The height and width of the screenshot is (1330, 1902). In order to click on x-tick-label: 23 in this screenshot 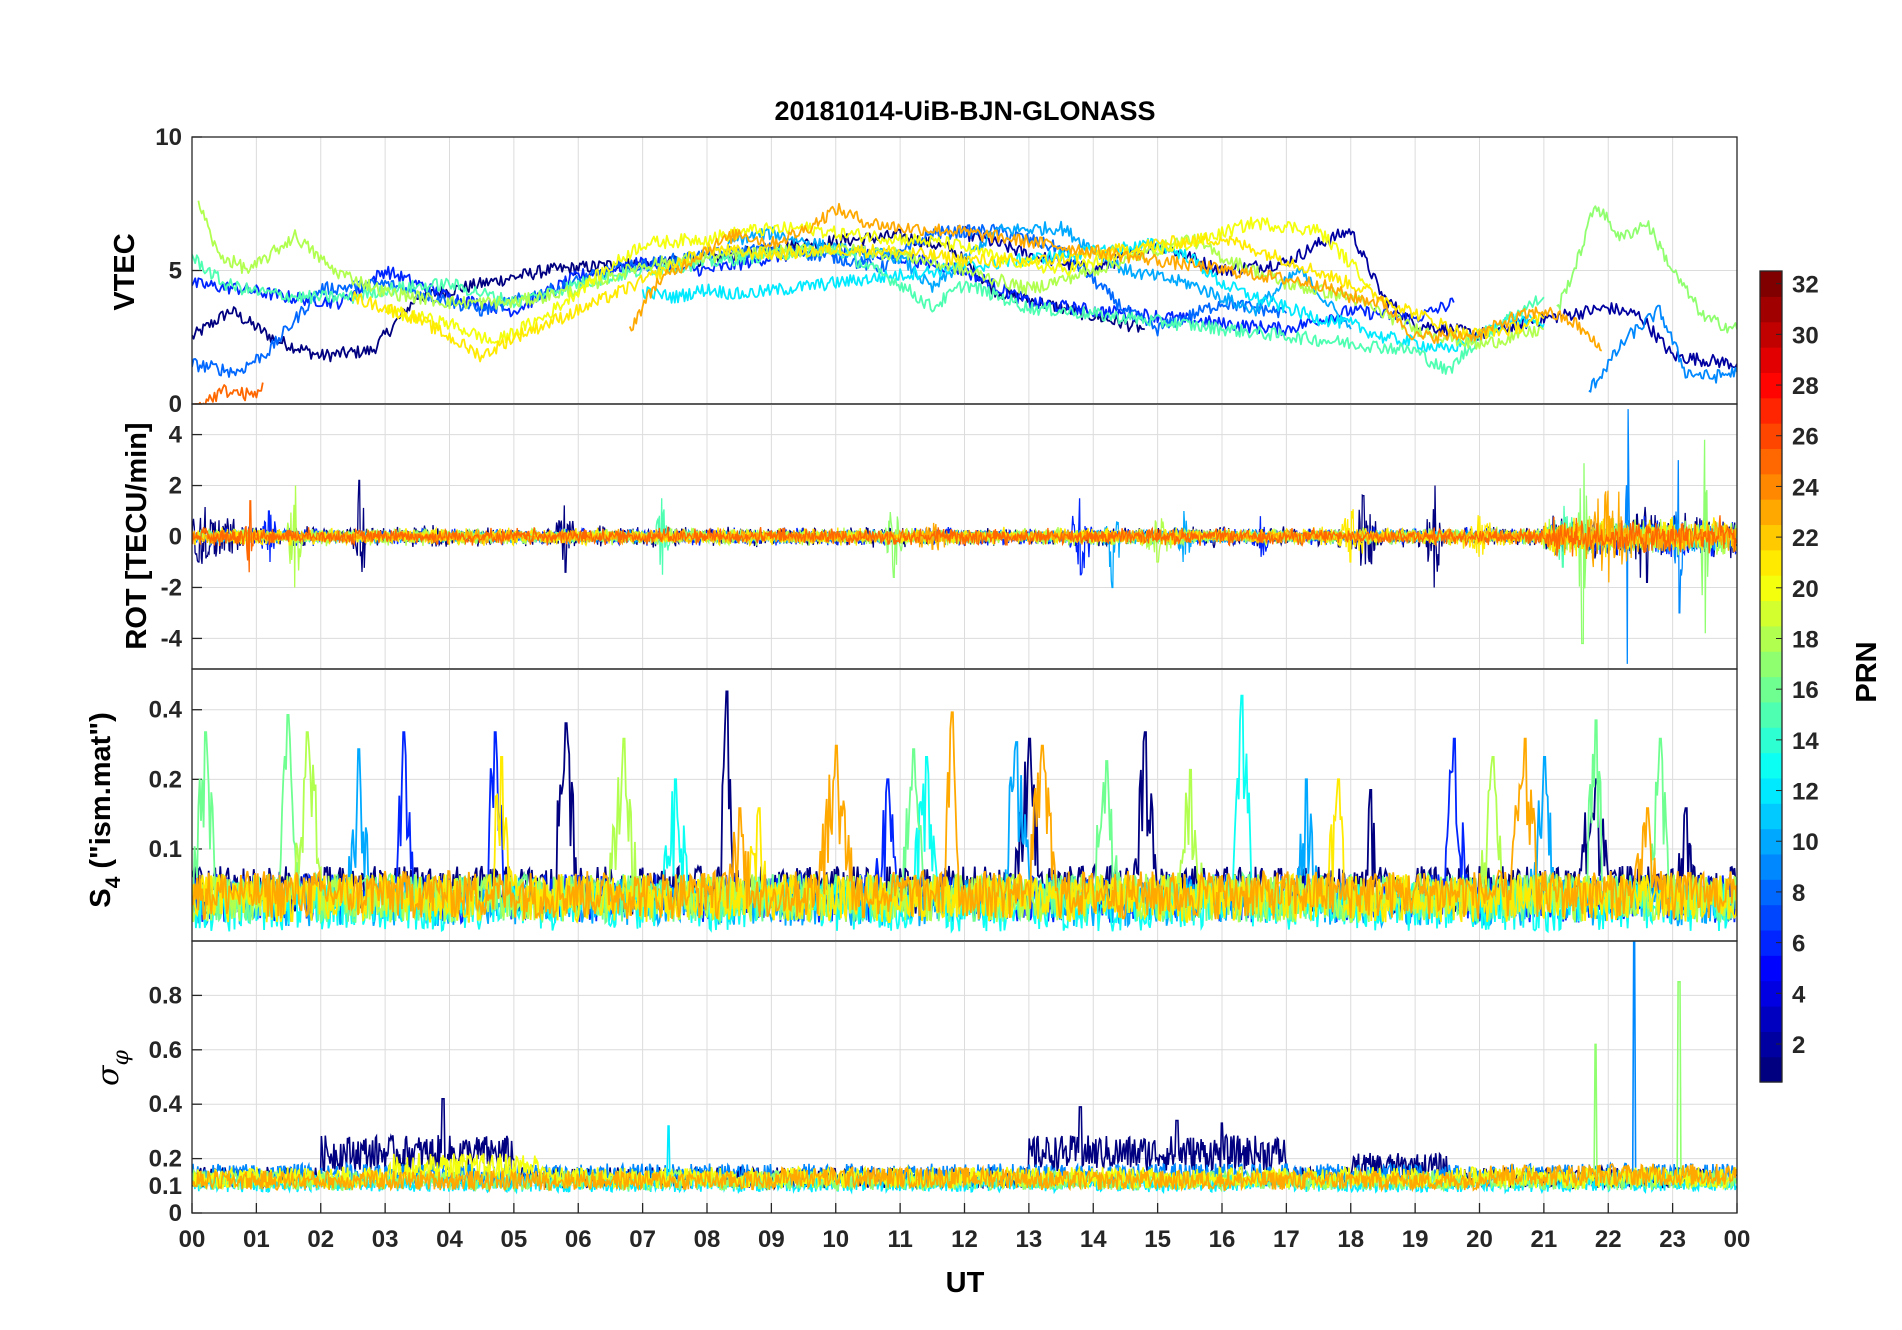, I will do `click(1672, 1239)`.